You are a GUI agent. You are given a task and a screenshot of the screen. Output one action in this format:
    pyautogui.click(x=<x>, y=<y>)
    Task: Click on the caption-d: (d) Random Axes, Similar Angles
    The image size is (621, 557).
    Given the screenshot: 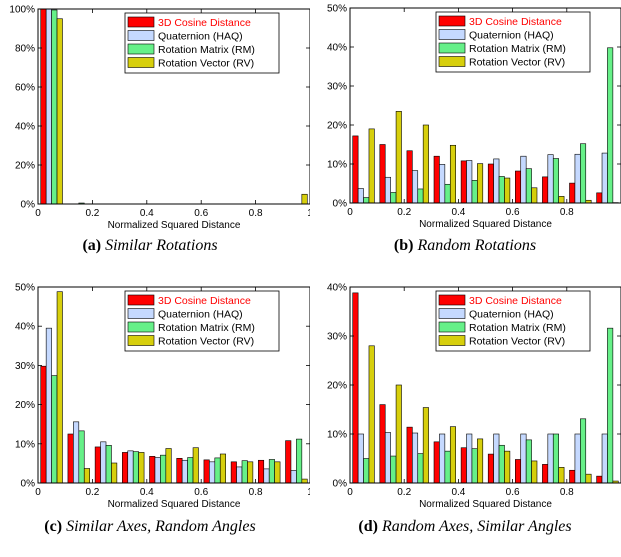 What is the action you would take?
    pyautogui.click(x=465, y=527)
    